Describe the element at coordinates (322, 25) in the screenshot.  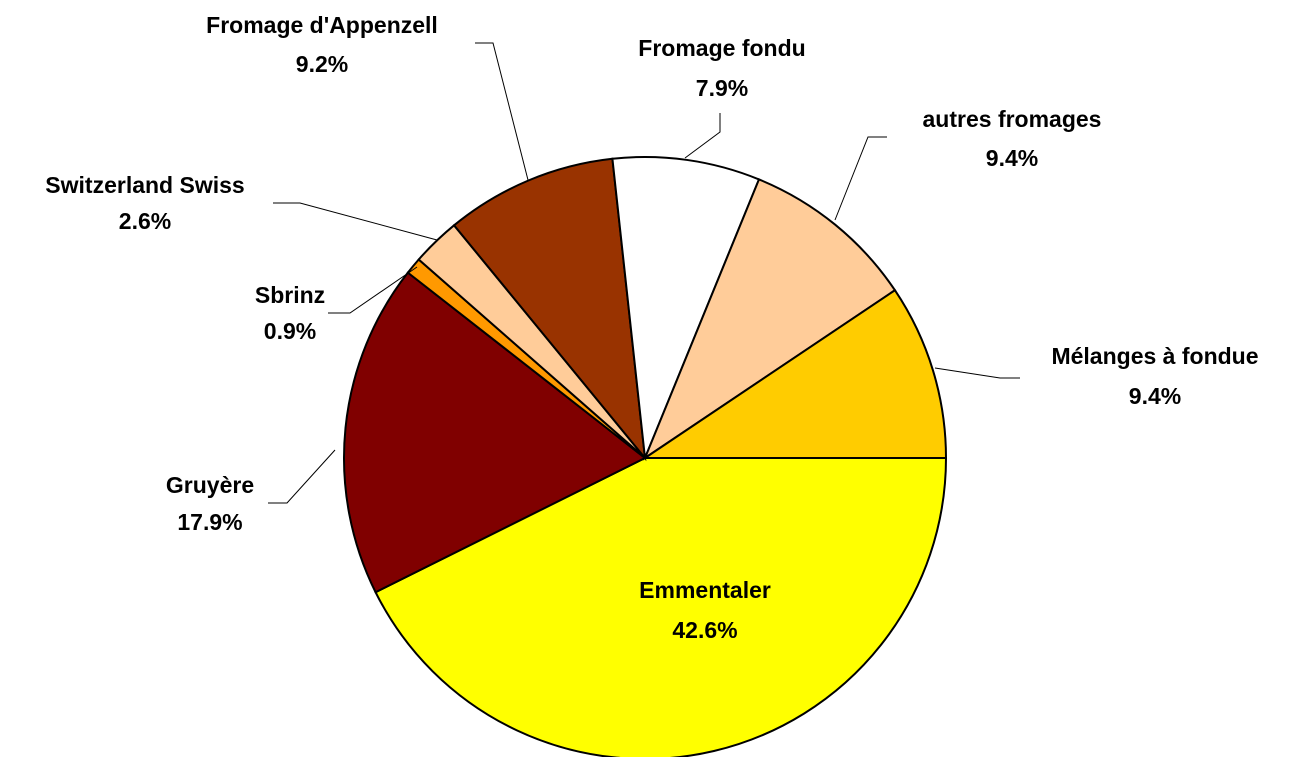
I see `slice-label: Fromage d'Appenzell` at that location.